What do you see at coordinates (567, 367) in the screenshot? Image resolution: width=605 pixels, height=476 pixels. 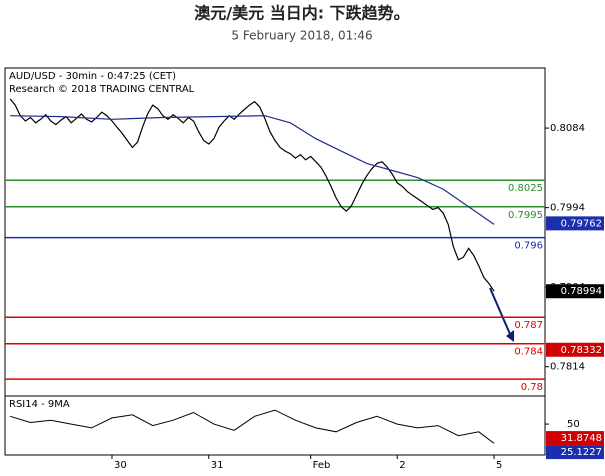 I see `y-tick-label: 0.7814` at bounding box center [567, 367].